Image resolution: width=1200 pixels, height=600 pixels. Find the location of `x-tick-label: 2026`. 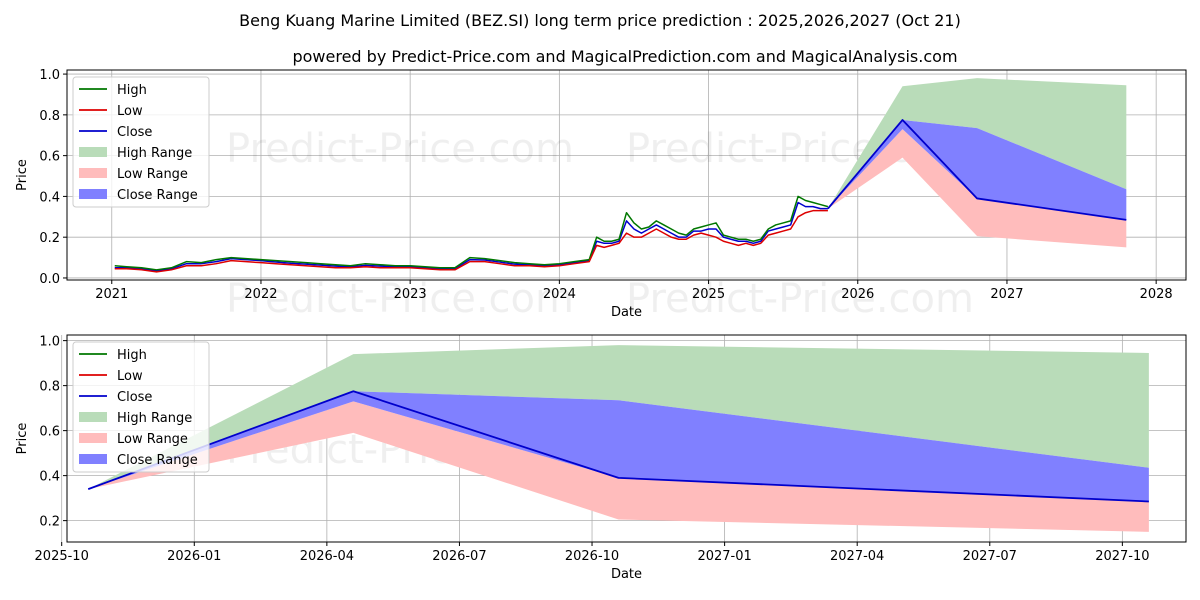

x-tick-label: 2026 is located at coordinates (857, 294).